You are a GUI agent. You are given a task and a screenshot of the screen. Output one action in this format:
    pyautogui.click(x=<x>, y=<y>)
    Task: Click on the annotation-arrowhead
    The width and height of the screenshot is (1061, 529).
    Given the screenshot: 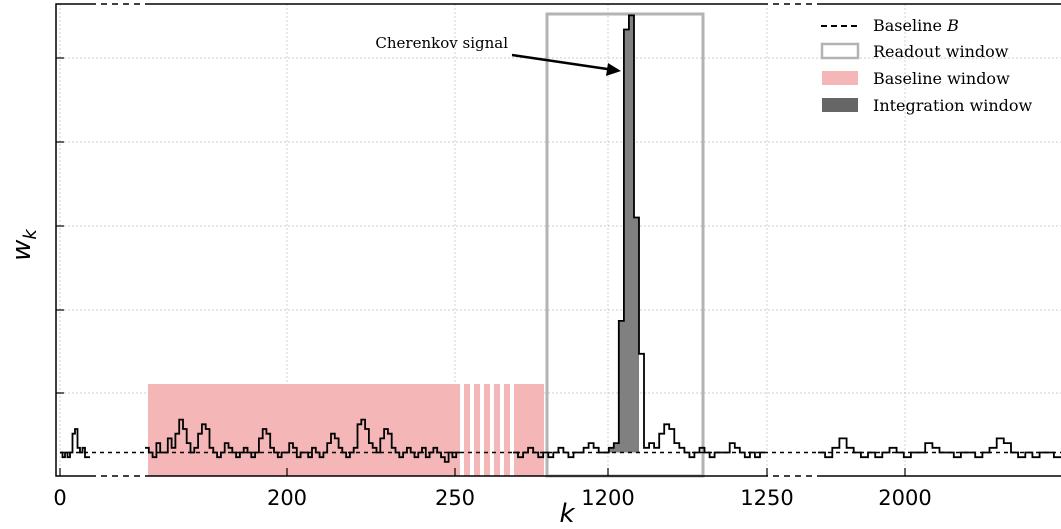 What is the action you would take?
    pyautogui.click(x=613, y=69)
    